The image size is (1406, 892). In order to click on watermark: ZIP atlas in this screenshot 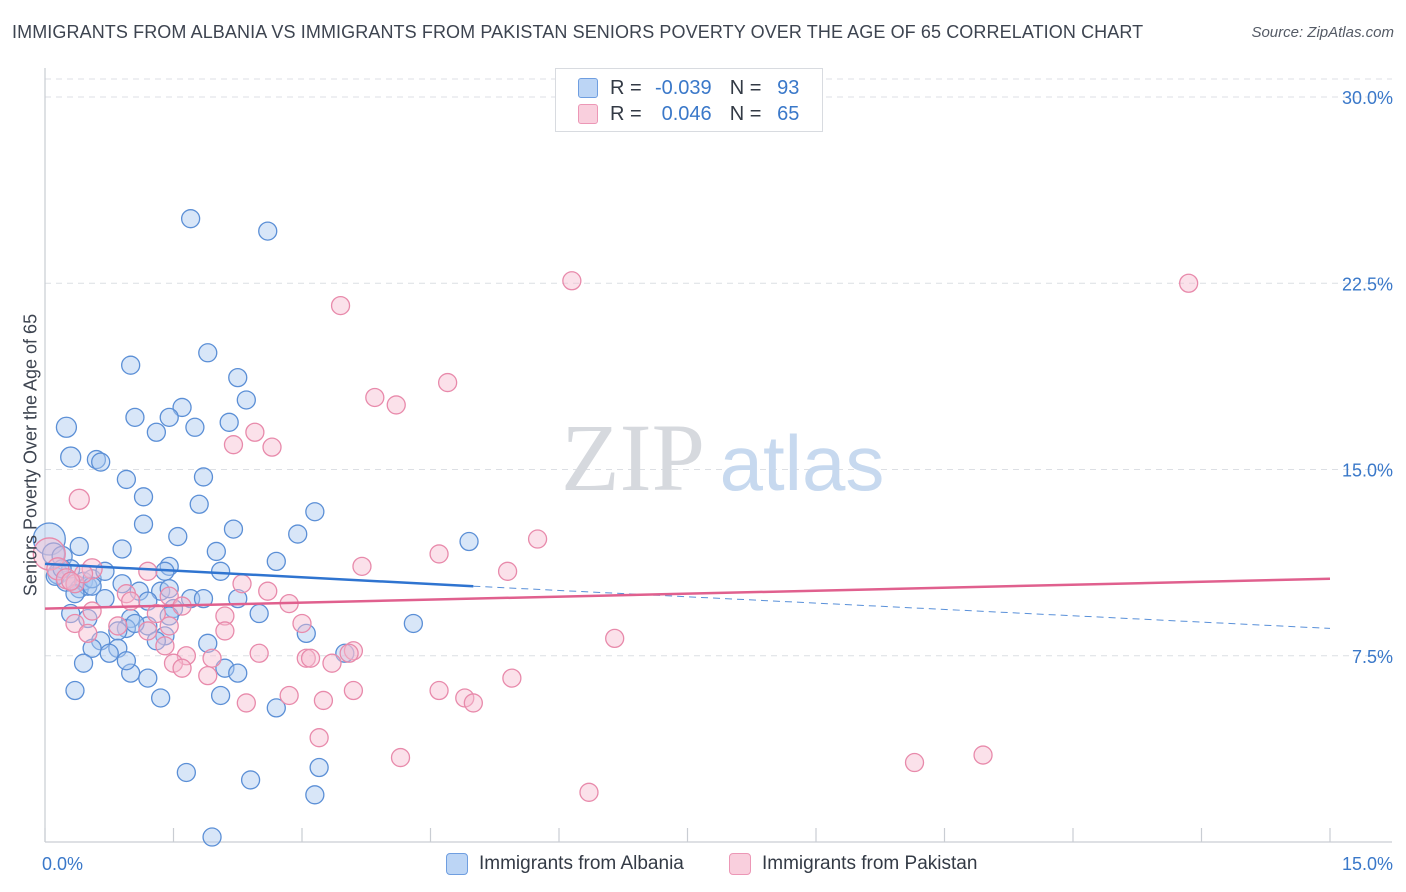, I will do `click(722, 457)`.